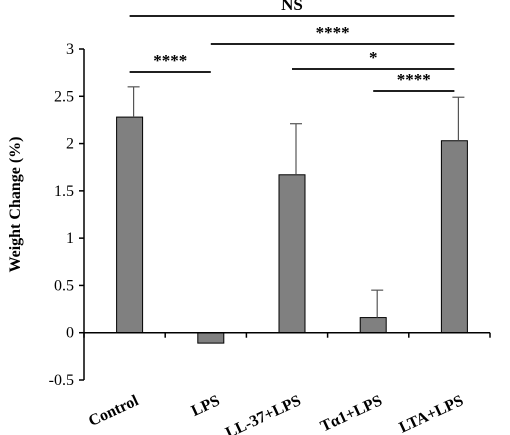 Image resolution: width=510 pixels, height=435 pixels. I want to click on bar-ll-37-lps, so click(292, 254).